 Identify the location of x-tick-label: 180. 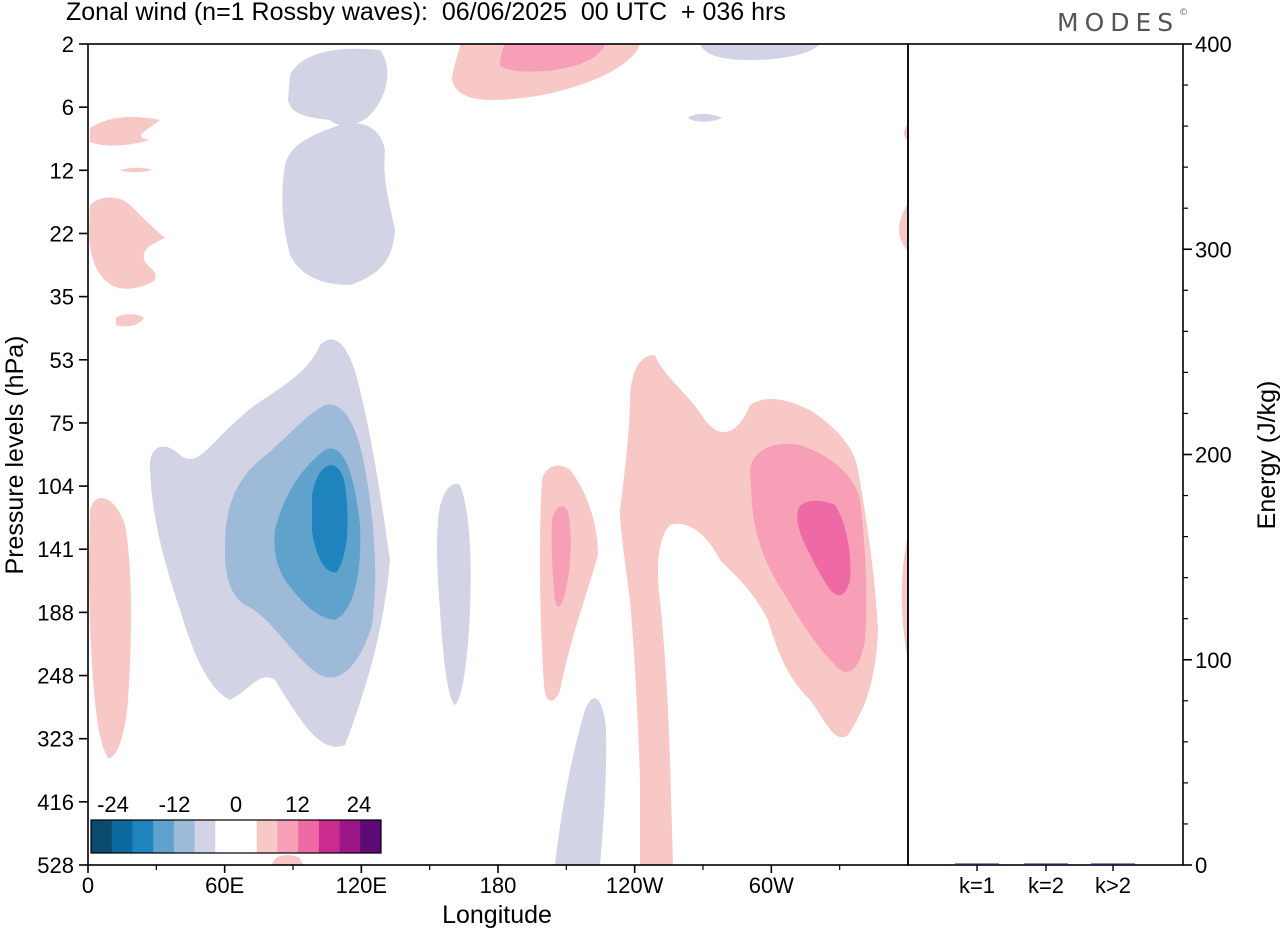
(498, 885).